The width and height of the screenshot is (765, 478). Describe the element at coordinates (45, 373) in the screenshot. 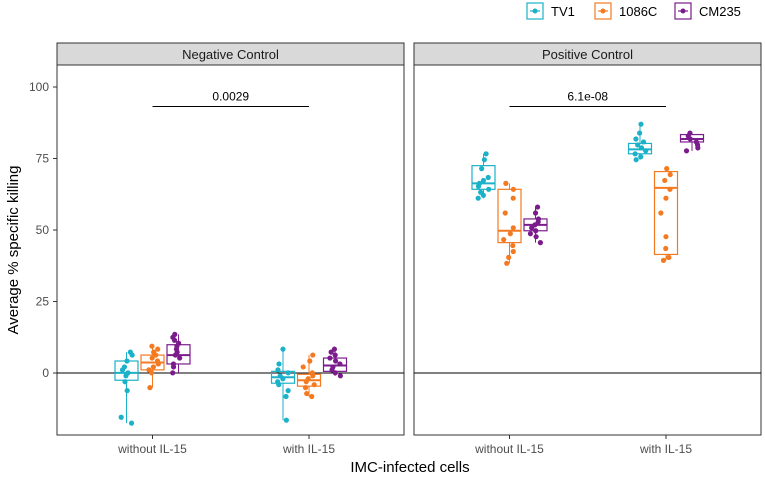

I see `y-tick-label-0: 0` at that location.